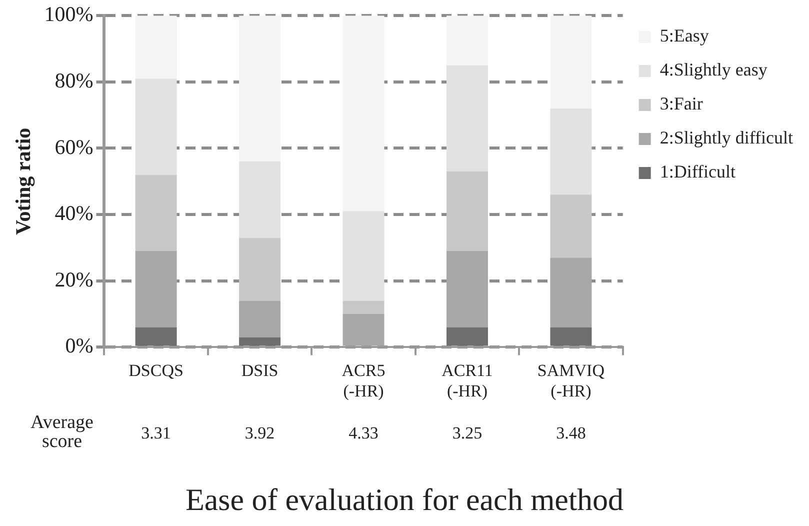 Image resolution: width=809 pixels, height=526 pixels. I want to click on legend-label: 4:Slightly easy, so click(714, 70).